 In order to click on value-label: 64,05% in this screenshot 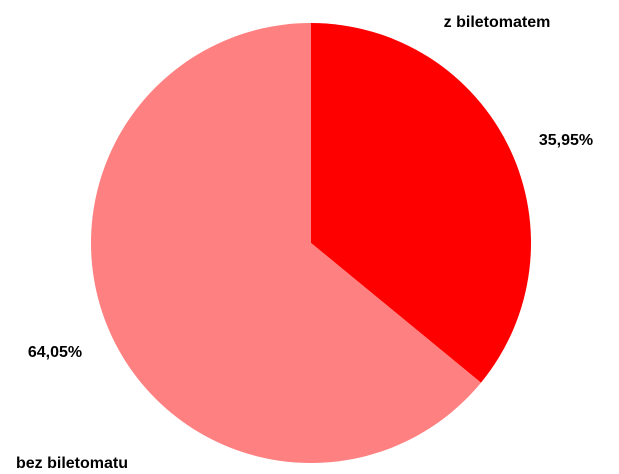, I will do `click(55, 352)`.